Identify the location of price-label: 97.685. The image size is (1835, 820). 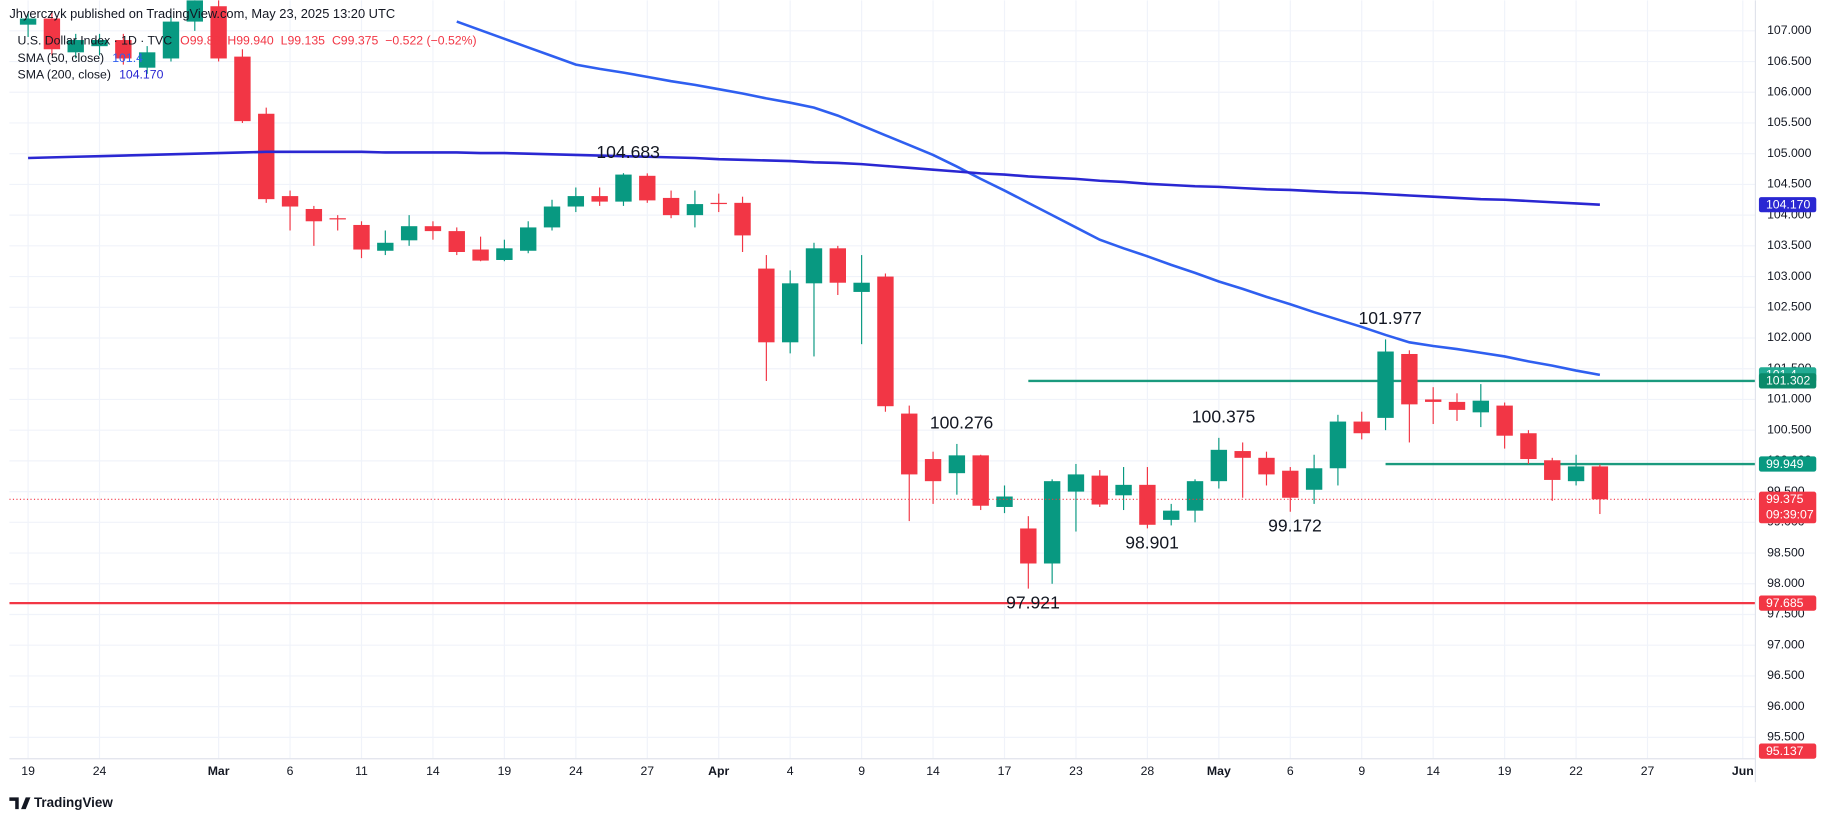
(1785, 603).